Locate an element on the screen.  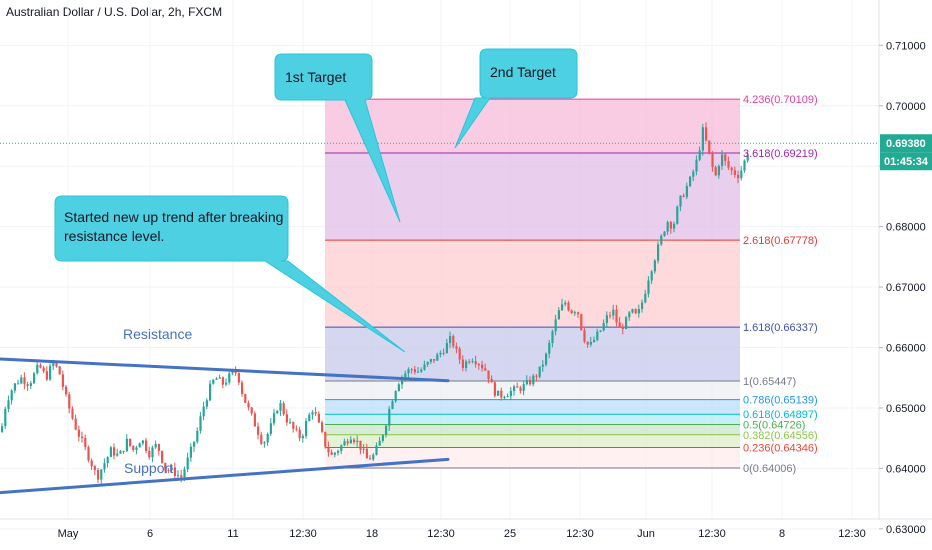
callout-1st-target is located at coordinates (337, 138).